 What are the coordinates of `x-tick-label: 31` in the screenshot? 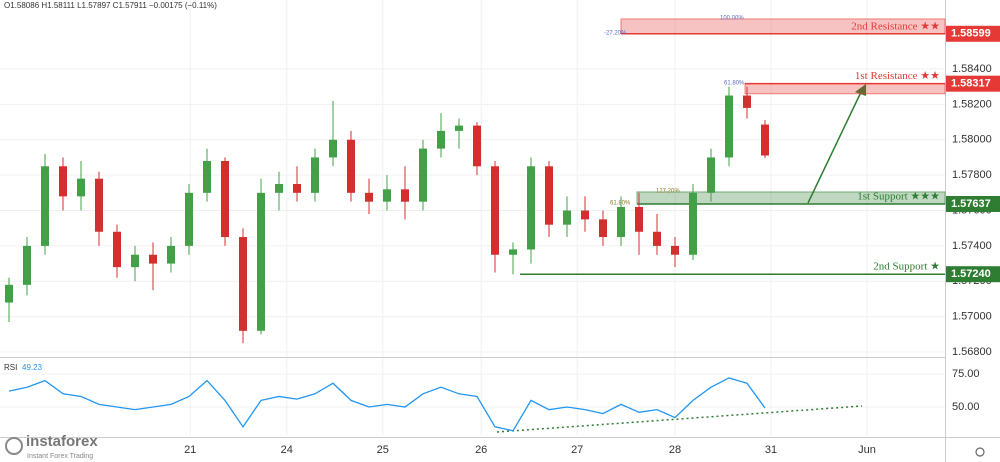 It's located at (771, 450).